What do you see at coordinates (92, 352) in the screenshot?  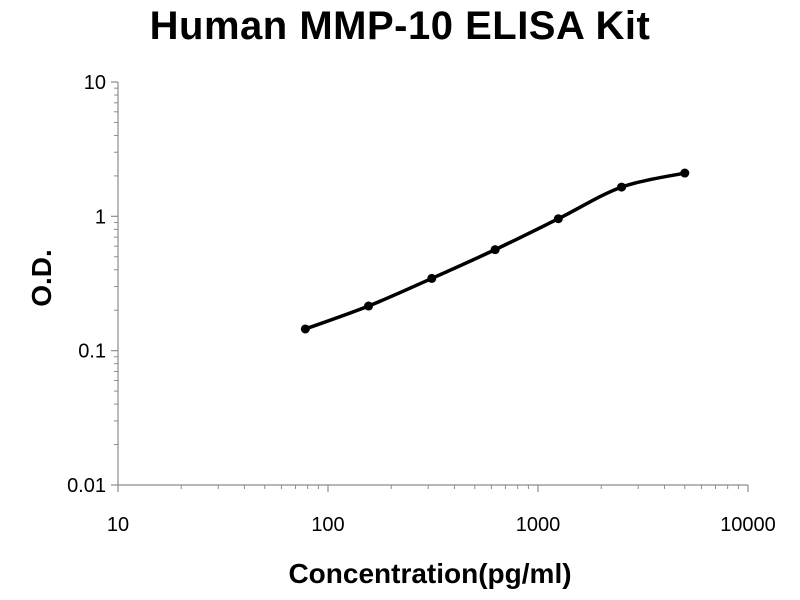 I see `y-tick-label: 0.1` at bounding box center [92, 352].